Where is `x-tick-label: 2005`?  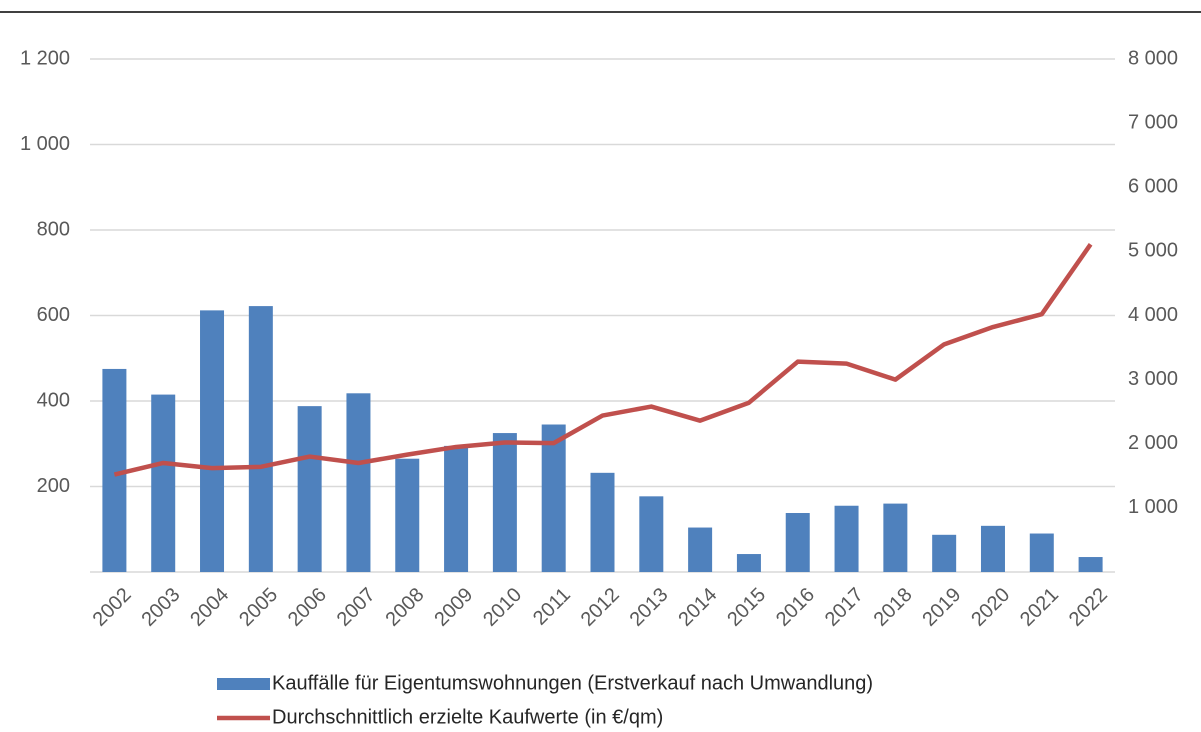 x-tick-label: 2005 is located at coordinates (258, 607).